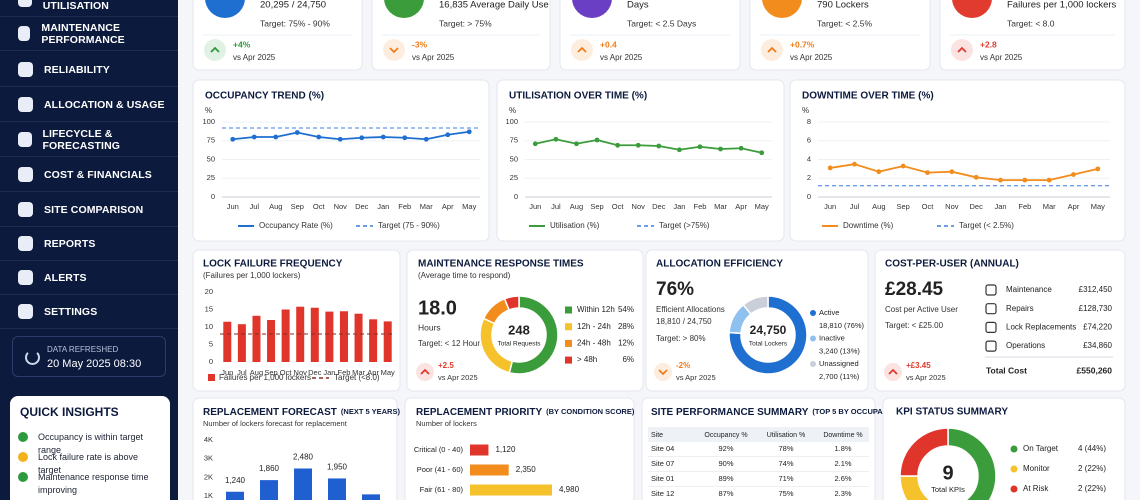  What do you see at coordinates (1036, 468) in the screenshot?
I see `legend-label: Monitor` at bounding box center [1036, 468].